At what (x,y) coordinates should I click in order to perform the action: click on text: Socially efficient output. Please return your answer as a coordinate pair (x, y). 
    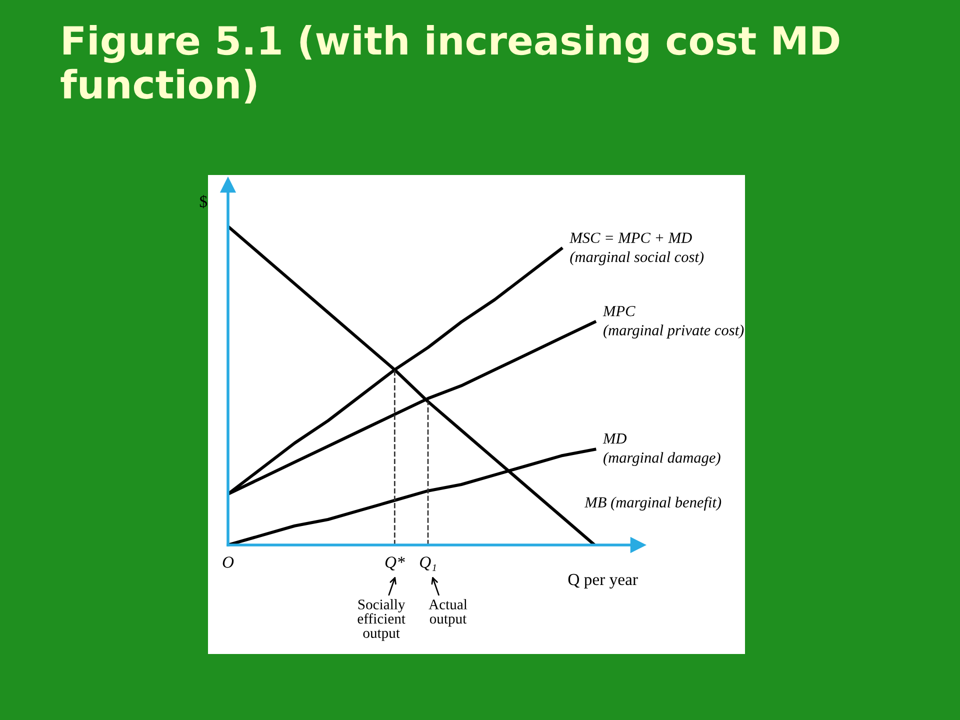
    Looking at the image, I should click on (382, 620).